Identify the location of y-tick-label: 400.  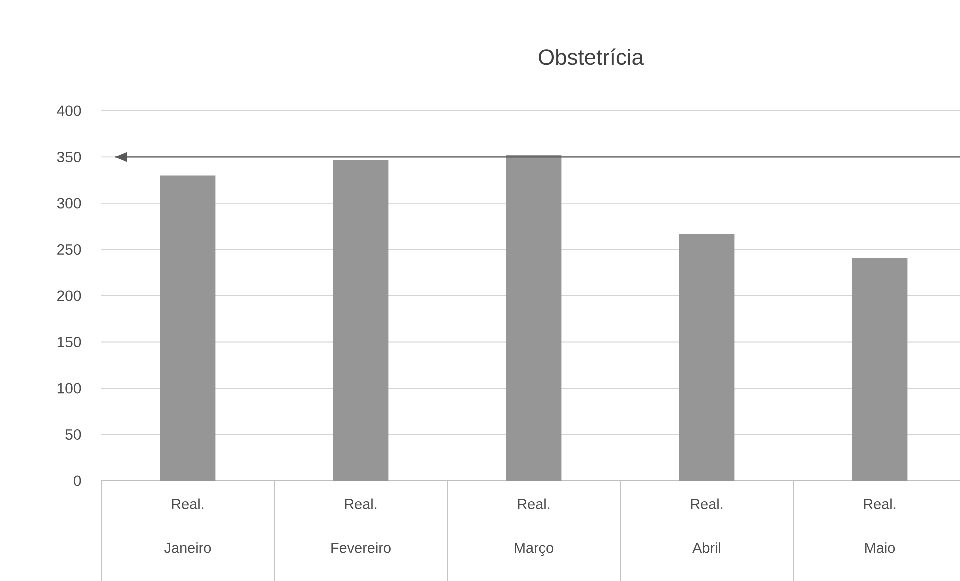
(69, 111).